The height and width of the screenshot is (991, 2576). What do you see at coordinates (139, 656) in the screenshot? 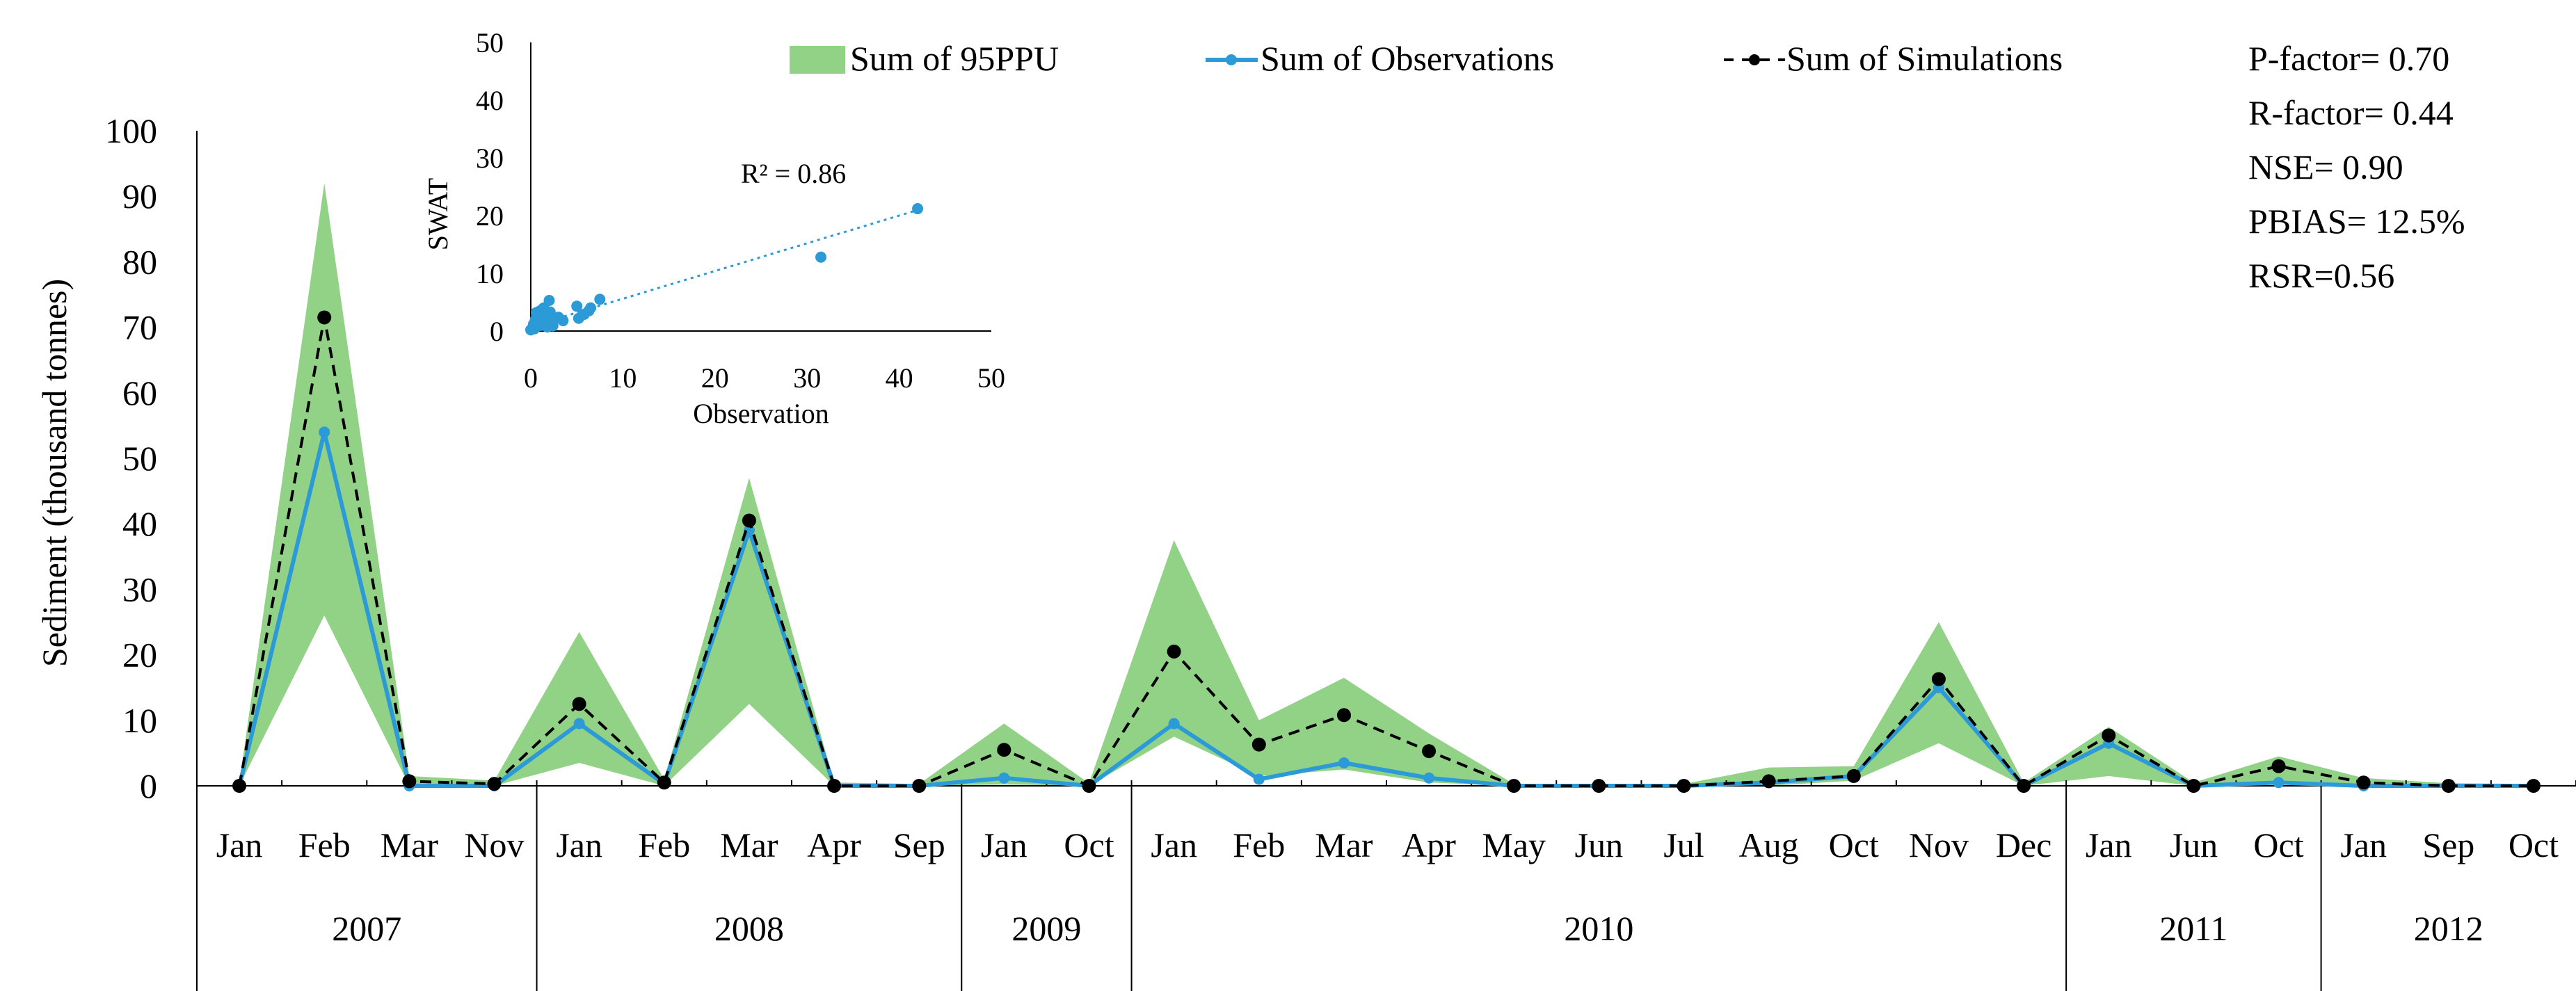
I see `y-tick-label: 20` at bounding box center [139, 656].